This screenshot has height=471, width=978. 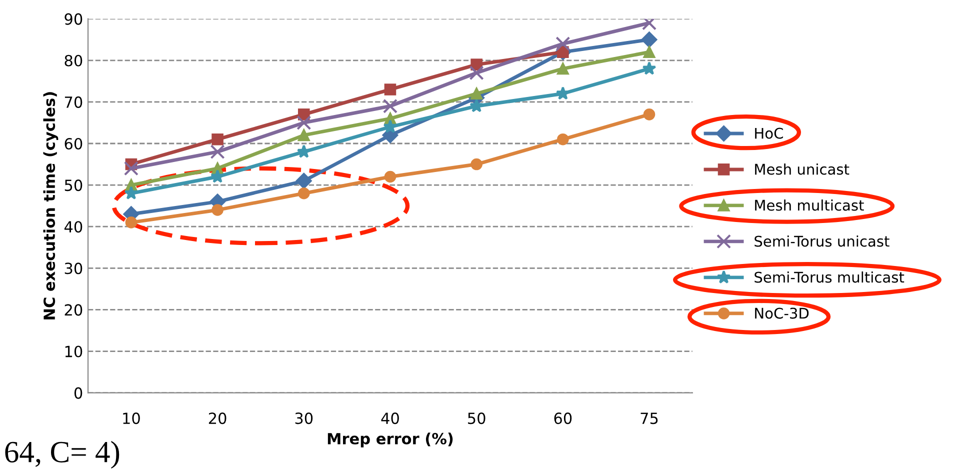 What do you see at coordinates (304, 418) in the screenshot?
I see `x-tick-label: 30` at bounding box center [304, 418].